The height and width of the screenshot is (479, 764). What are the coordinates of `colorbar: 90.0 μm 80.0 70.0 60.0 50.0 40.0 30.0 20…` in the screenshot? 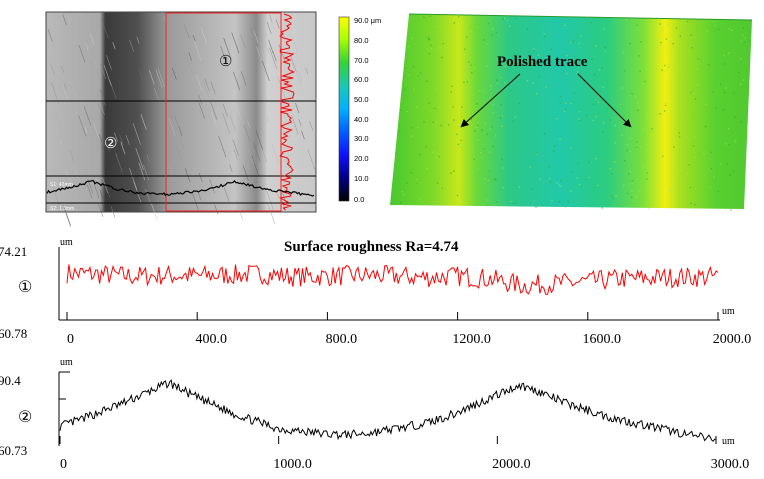 It's located at (359, 110).